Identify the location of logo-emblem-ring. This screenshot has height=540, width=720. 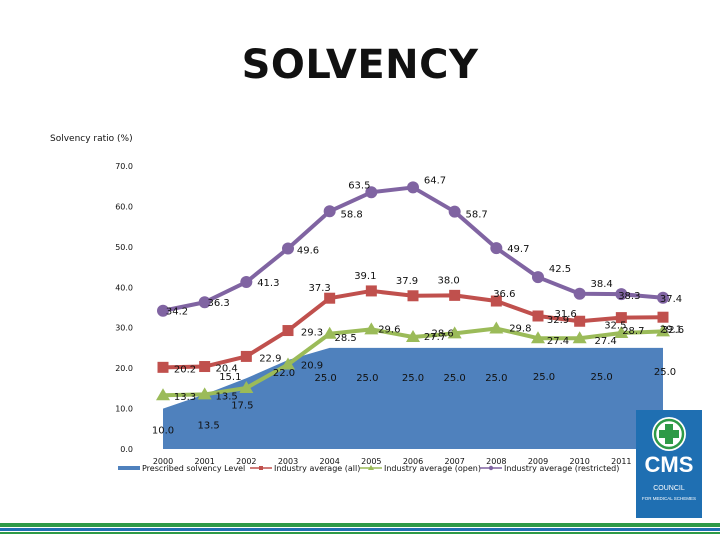
(669, 434).